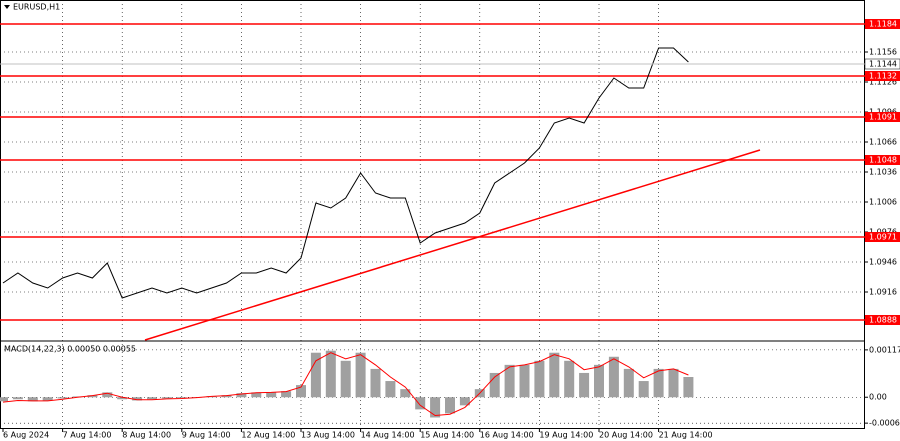 The width and height of the screenshot is (900, 441). What do you see at coordinates (878, 397) in the screenshot?
I see `y-tick-label: 0.00` at bounding box center [878, 397].